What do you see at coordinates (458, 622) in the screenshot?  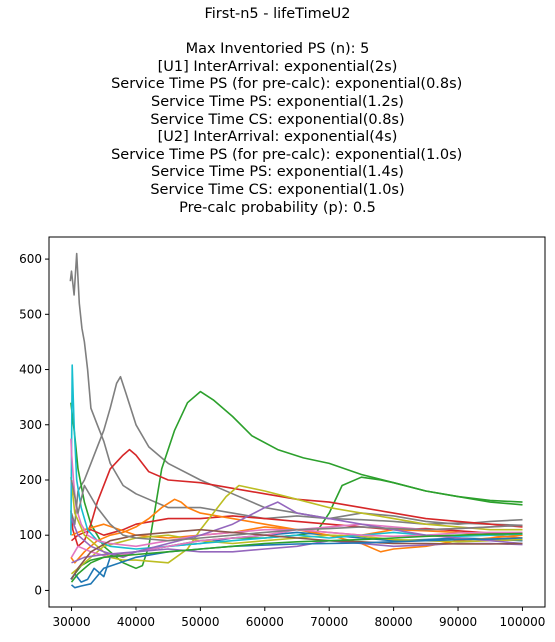 I see `x-tick-label: 90000` at bounding box center [458, 622].